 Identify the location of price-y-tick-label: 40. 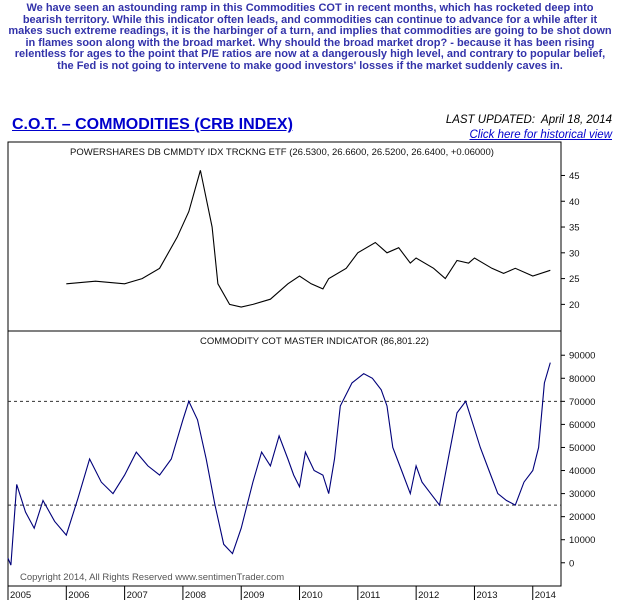
(574, 202).